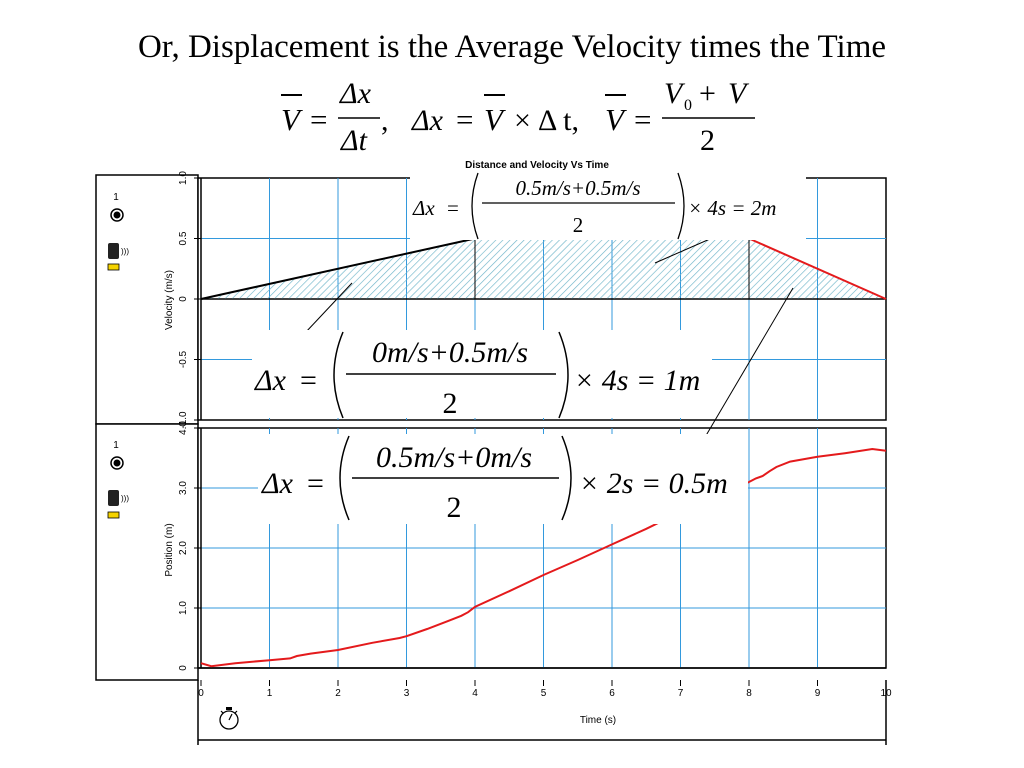 Image resolution: width=1024 pixels, height=768 pixels. What do you see at coordinates (318, 119) in the screenshot?
I see `eq-equals-1: =` at bounding box center [318, 119].